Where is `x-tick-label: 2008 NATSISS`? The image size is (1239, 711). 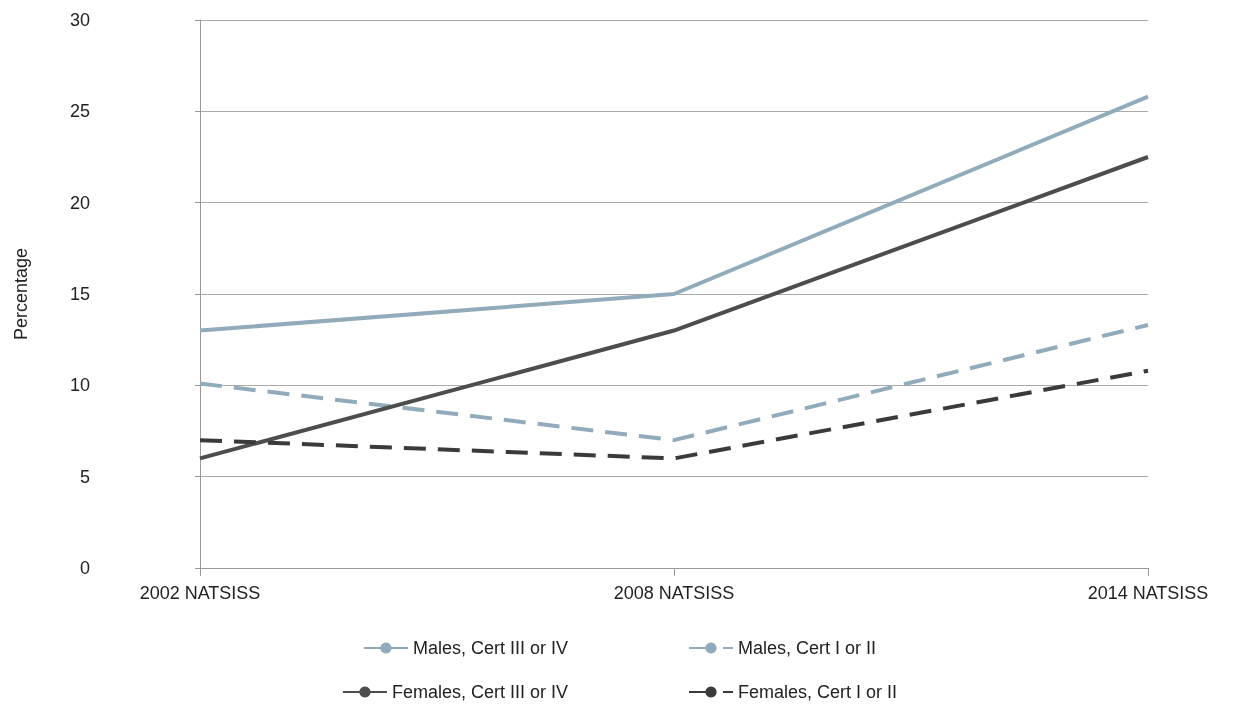
x-tick-label: 2008 NATSISS is located at coordinates (674, 593).